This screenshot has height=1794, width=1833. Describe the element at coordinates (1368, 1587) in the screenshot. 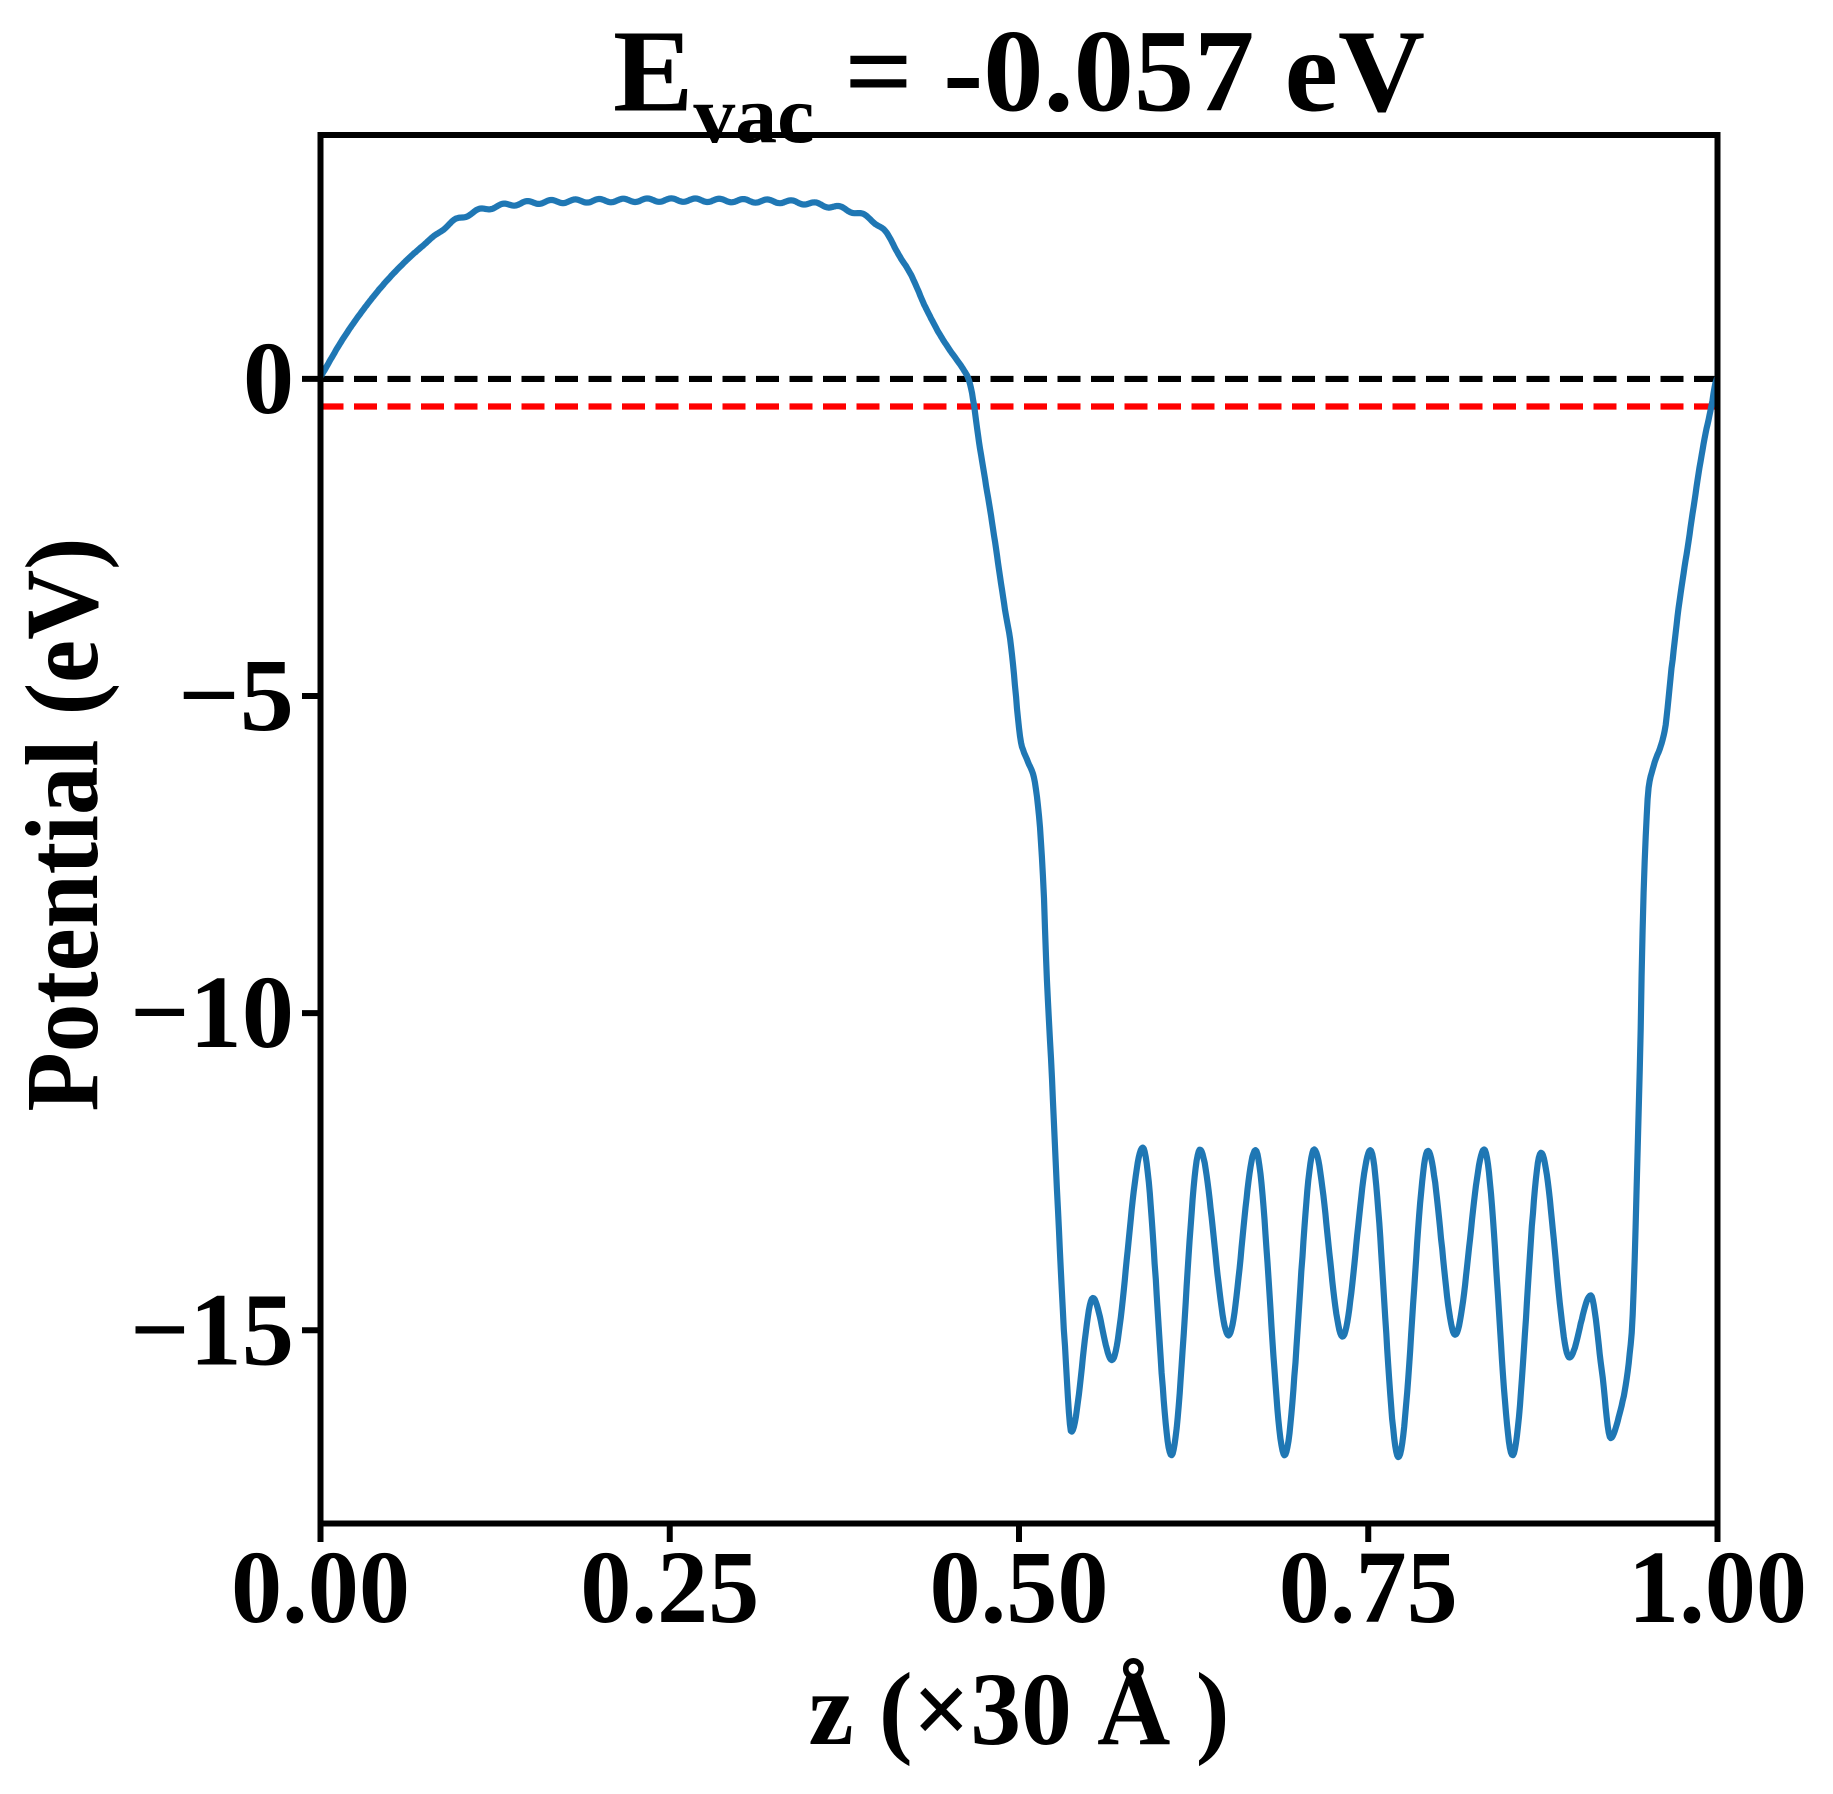

I see `x-tick-label-3: 0.75` at that location.